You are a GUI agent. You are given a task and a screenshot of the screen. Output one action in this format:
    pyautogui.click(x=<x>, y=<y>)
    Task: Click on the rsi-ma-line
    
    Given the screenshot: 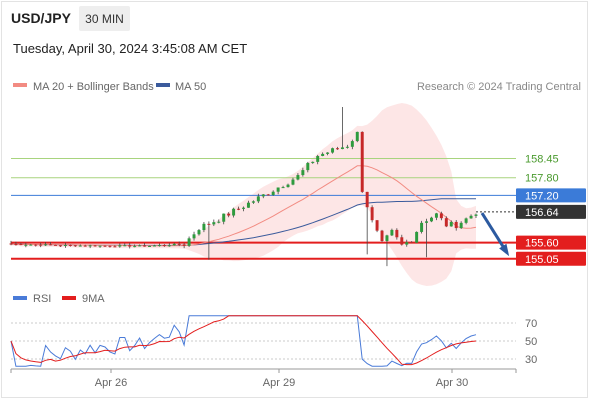 What is the action you would take?
    pyautogui.click(x=243, y=340)
    